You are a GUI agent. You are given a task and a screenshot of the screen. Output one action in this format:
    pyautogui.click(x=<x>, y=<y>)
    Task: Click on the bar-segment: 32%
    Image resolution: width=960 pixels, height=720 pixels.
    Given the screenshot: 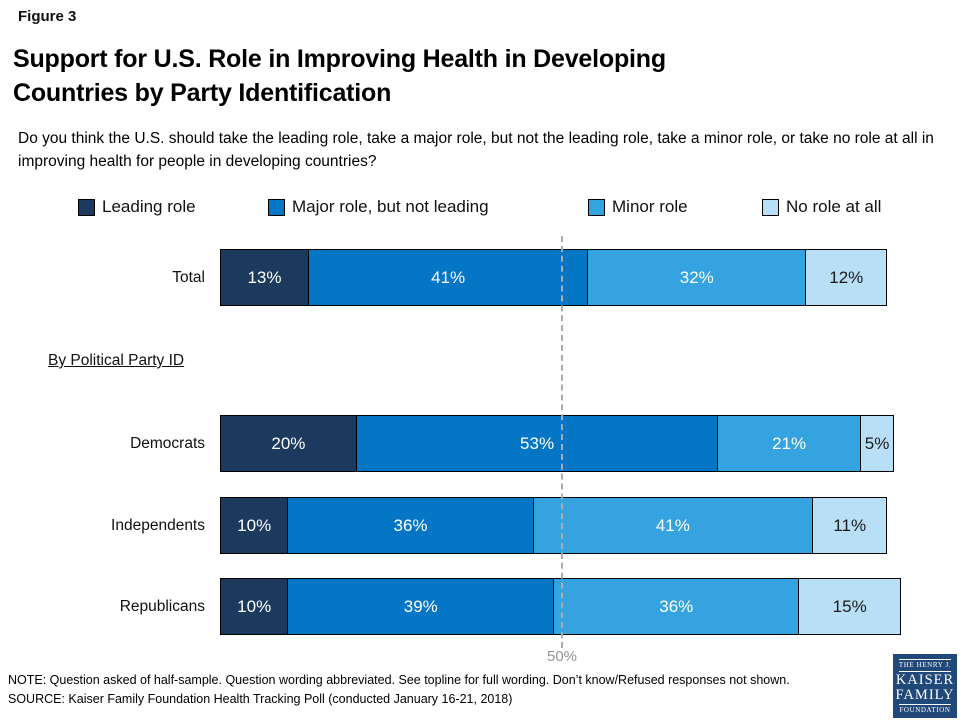 What is the action you would take?
    pyautogui.click(x=697, y=277)
    